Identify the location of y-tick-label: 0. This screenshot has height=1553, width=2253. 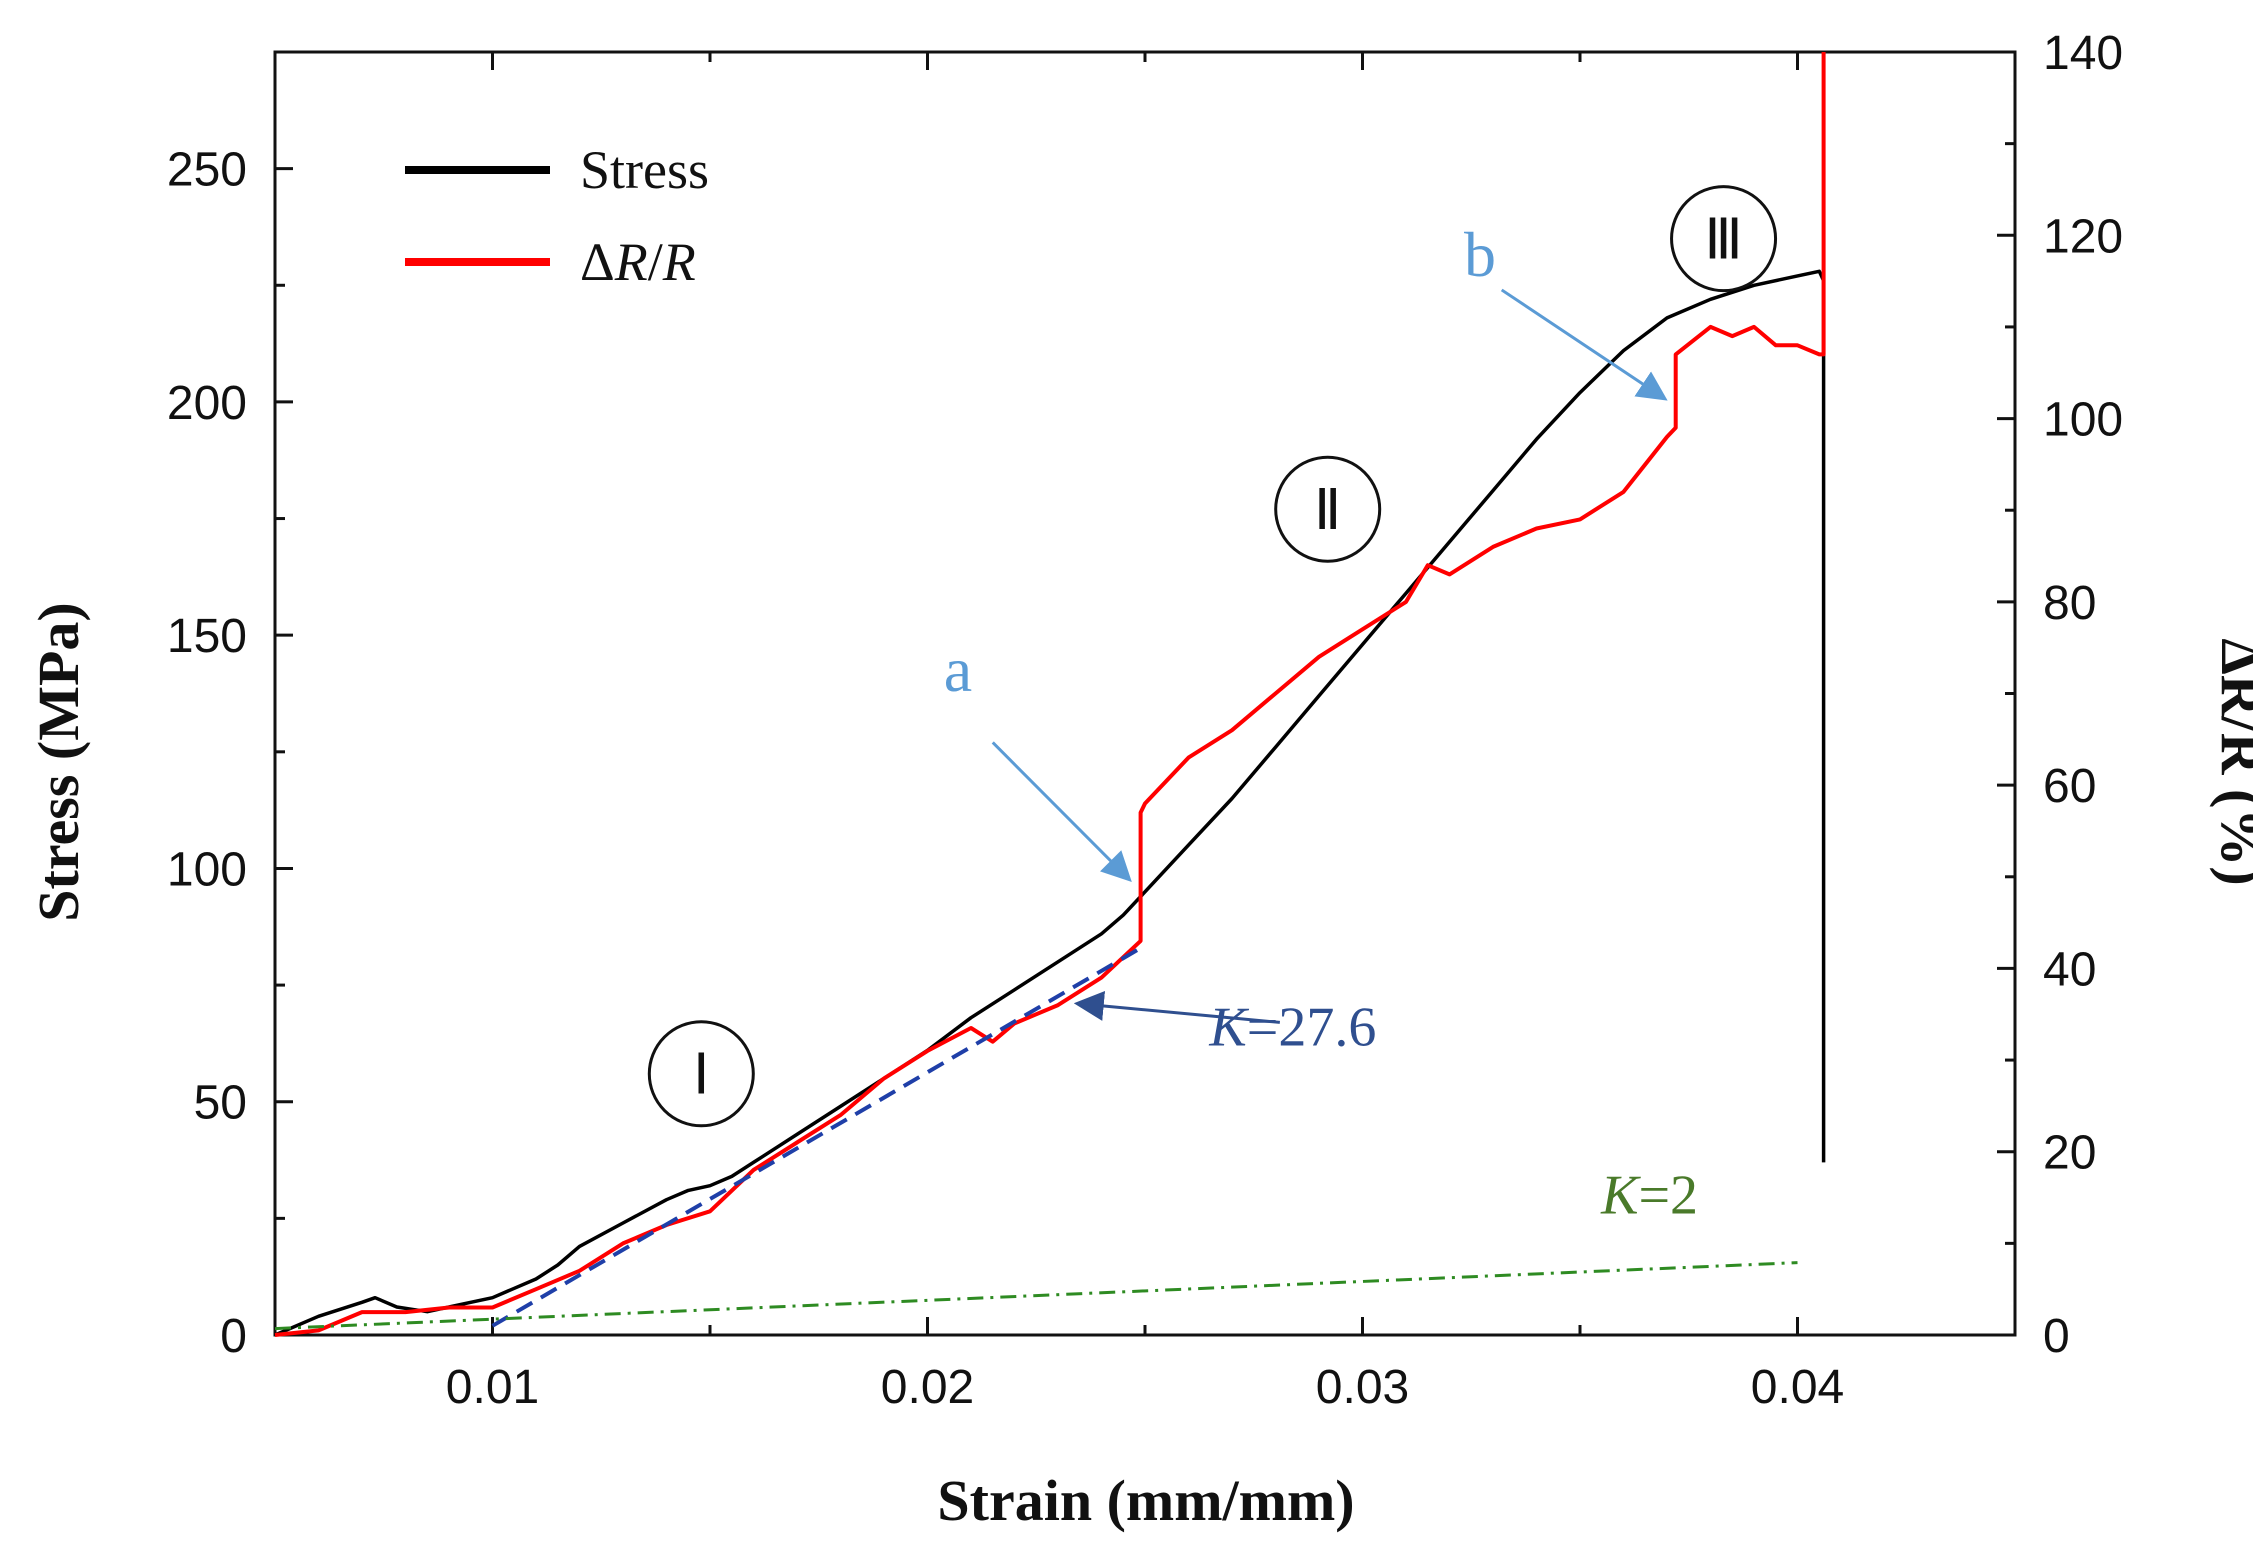
(233, 1336).